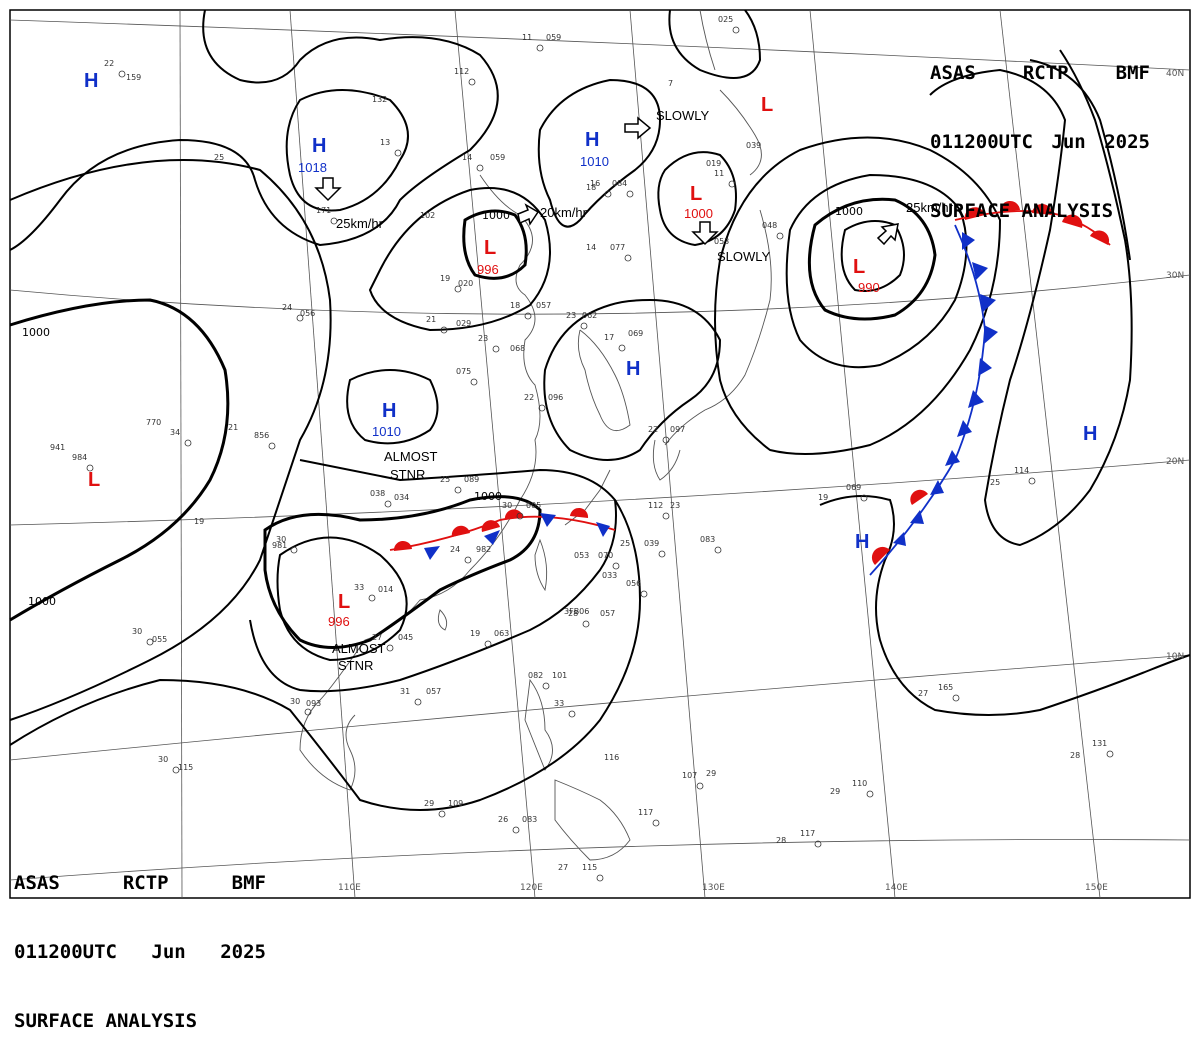 The height and width of the screenshot is (1056, 1200). Describe the element at coordinates (339, 621) in the screenshot. I see `pressure-value: 996` at that location.